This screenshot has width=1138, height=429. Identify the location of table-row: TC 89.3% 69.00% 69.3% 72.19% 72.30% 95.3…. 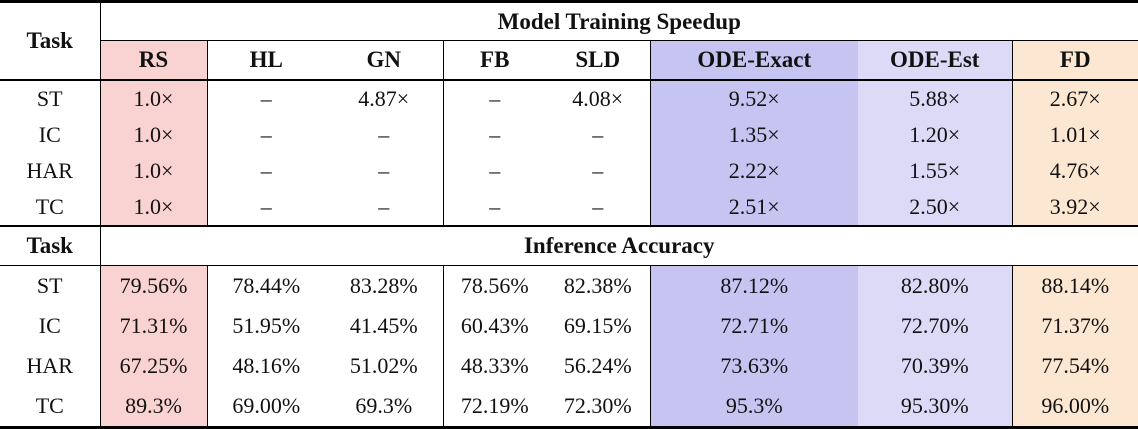
(569, 407).